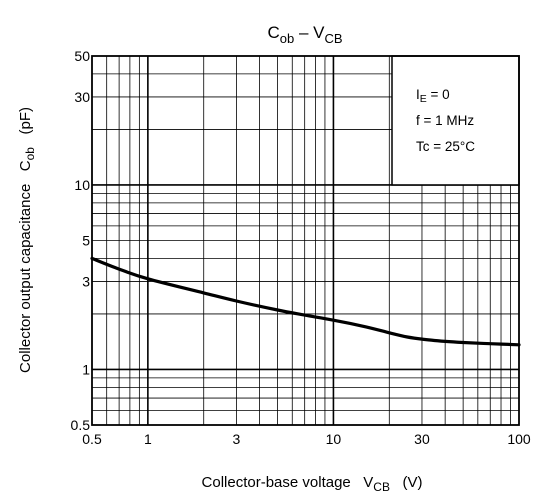 The height and width of the screenshot is (497, 539). Describe the element at coordinates (334, 439) in the screenshot. I see `x-tick-label: 10` at that location.